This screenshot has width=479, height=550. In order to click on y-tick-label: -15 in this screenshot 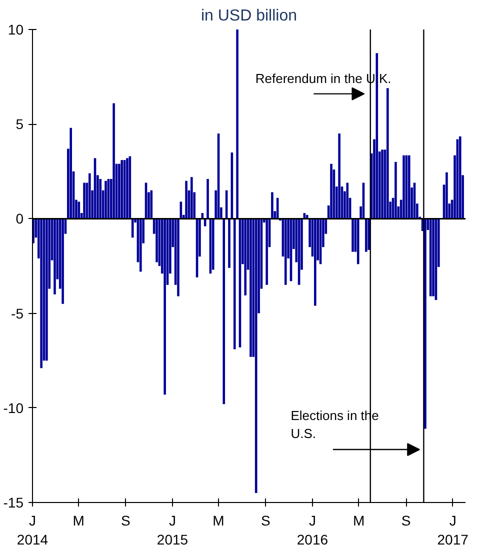, I will do `click(13, 502)`.